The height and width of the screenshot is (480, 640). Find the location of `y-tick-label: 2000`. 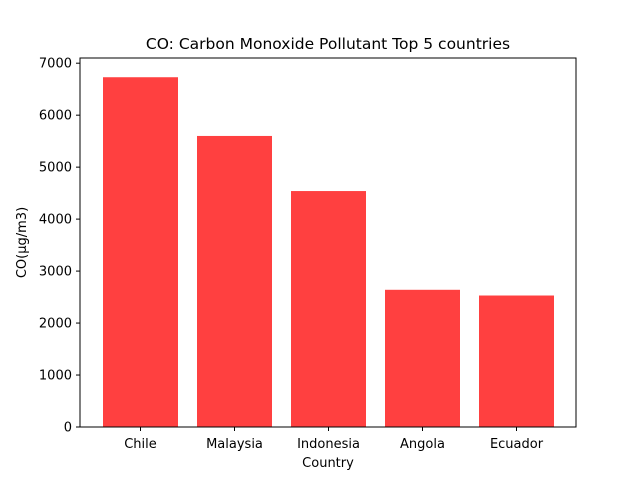

y-tick-label: 2000 is located at coordinates (55, 324).